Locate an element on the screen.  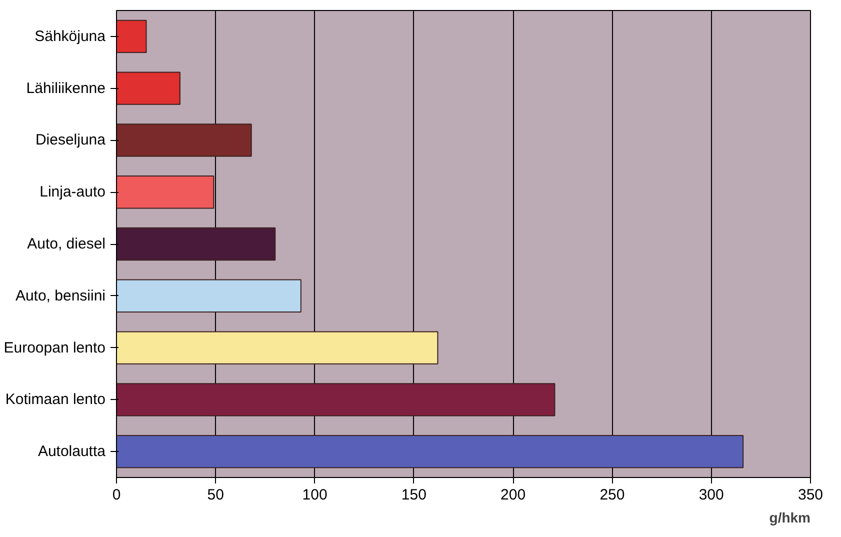
x-tick-label: 100 is located at coordinates (315, 495).